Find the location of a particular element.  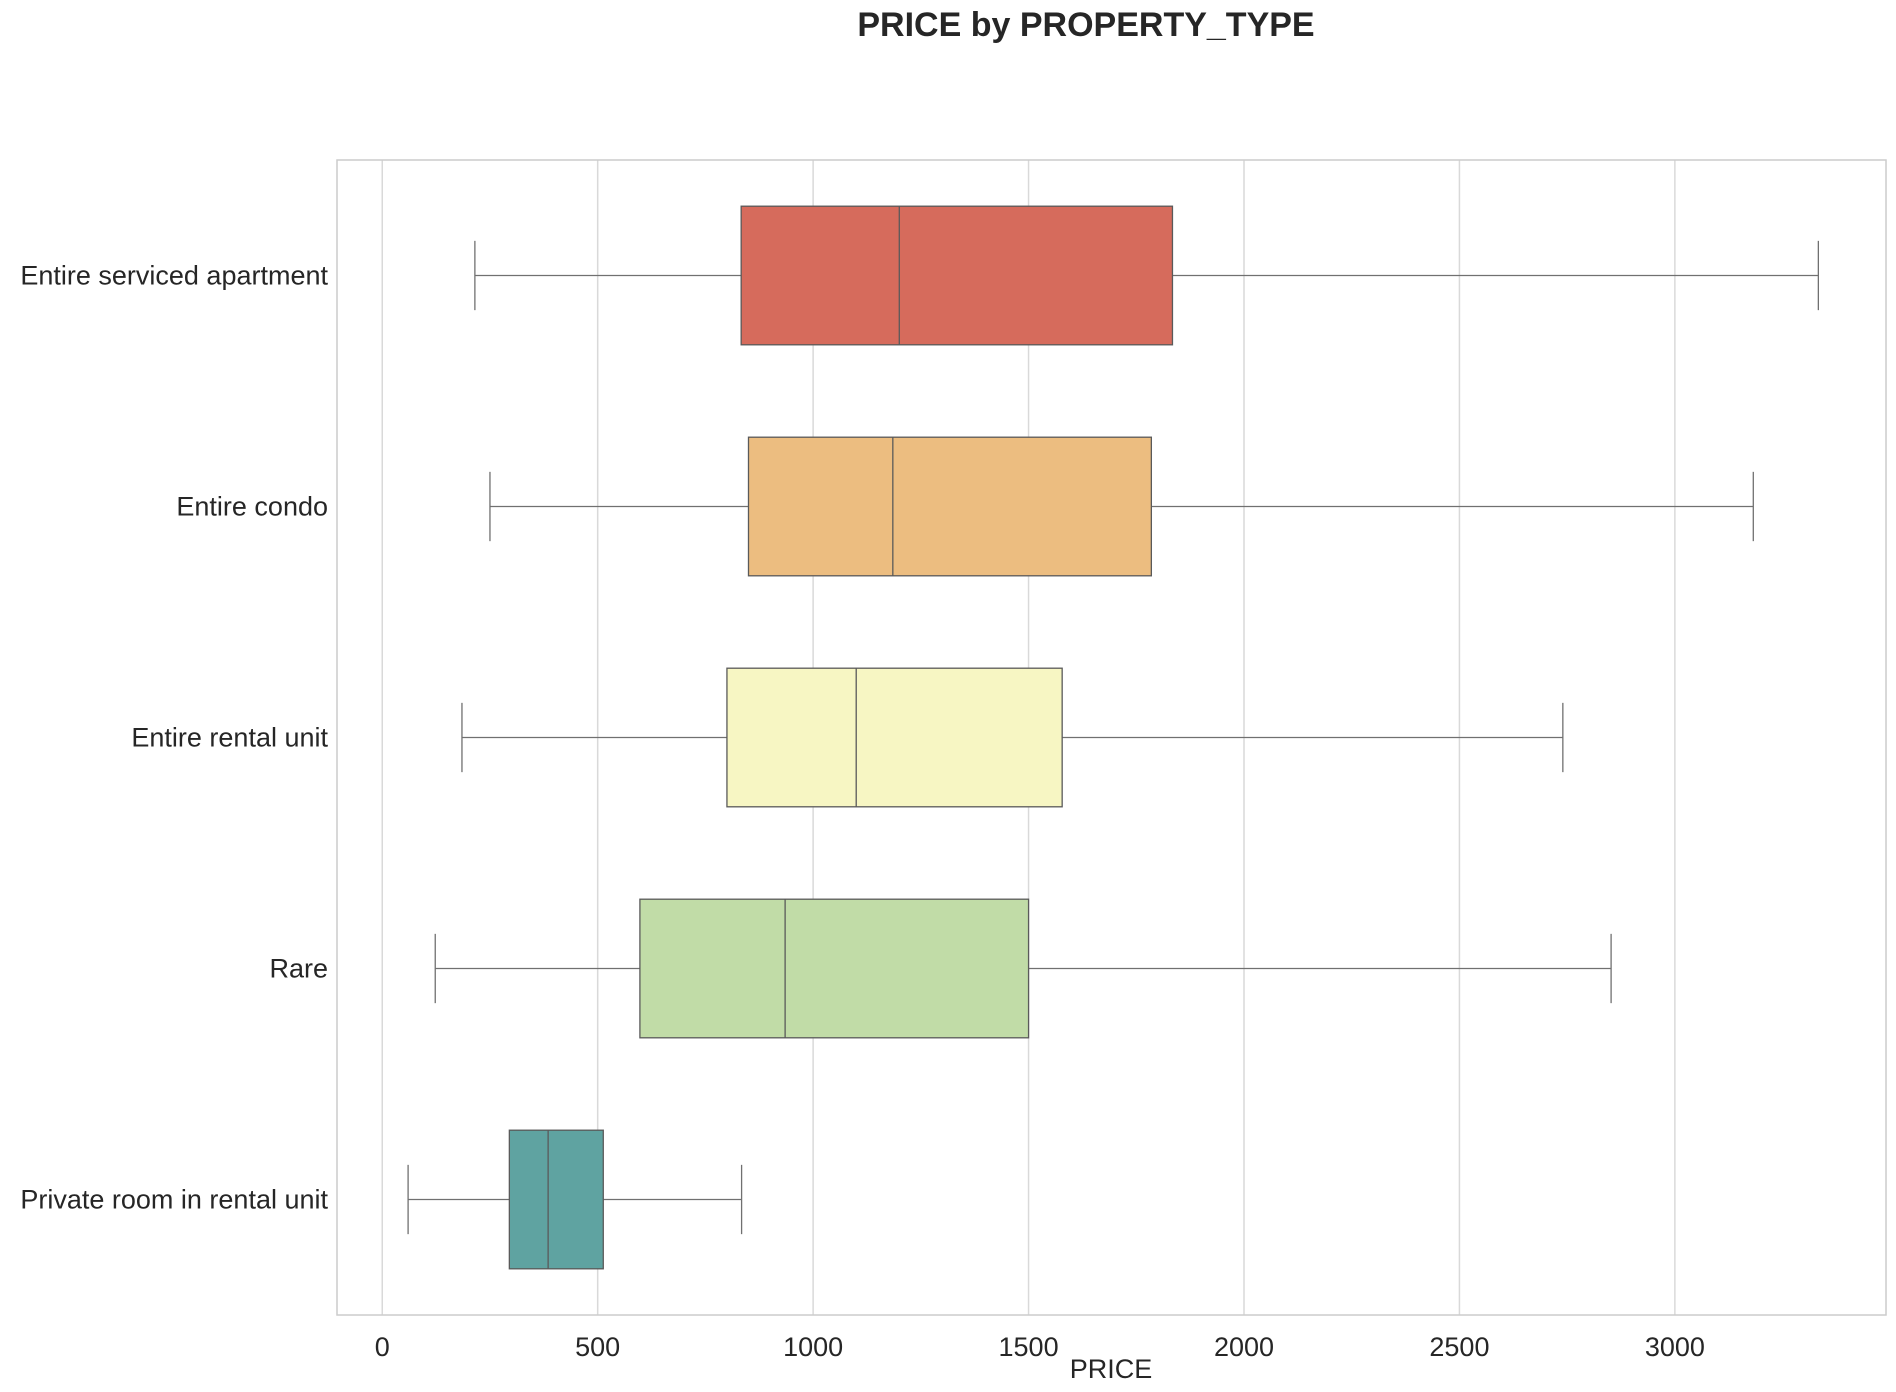

box-entire-condo is located at coordinates (1121, 506).